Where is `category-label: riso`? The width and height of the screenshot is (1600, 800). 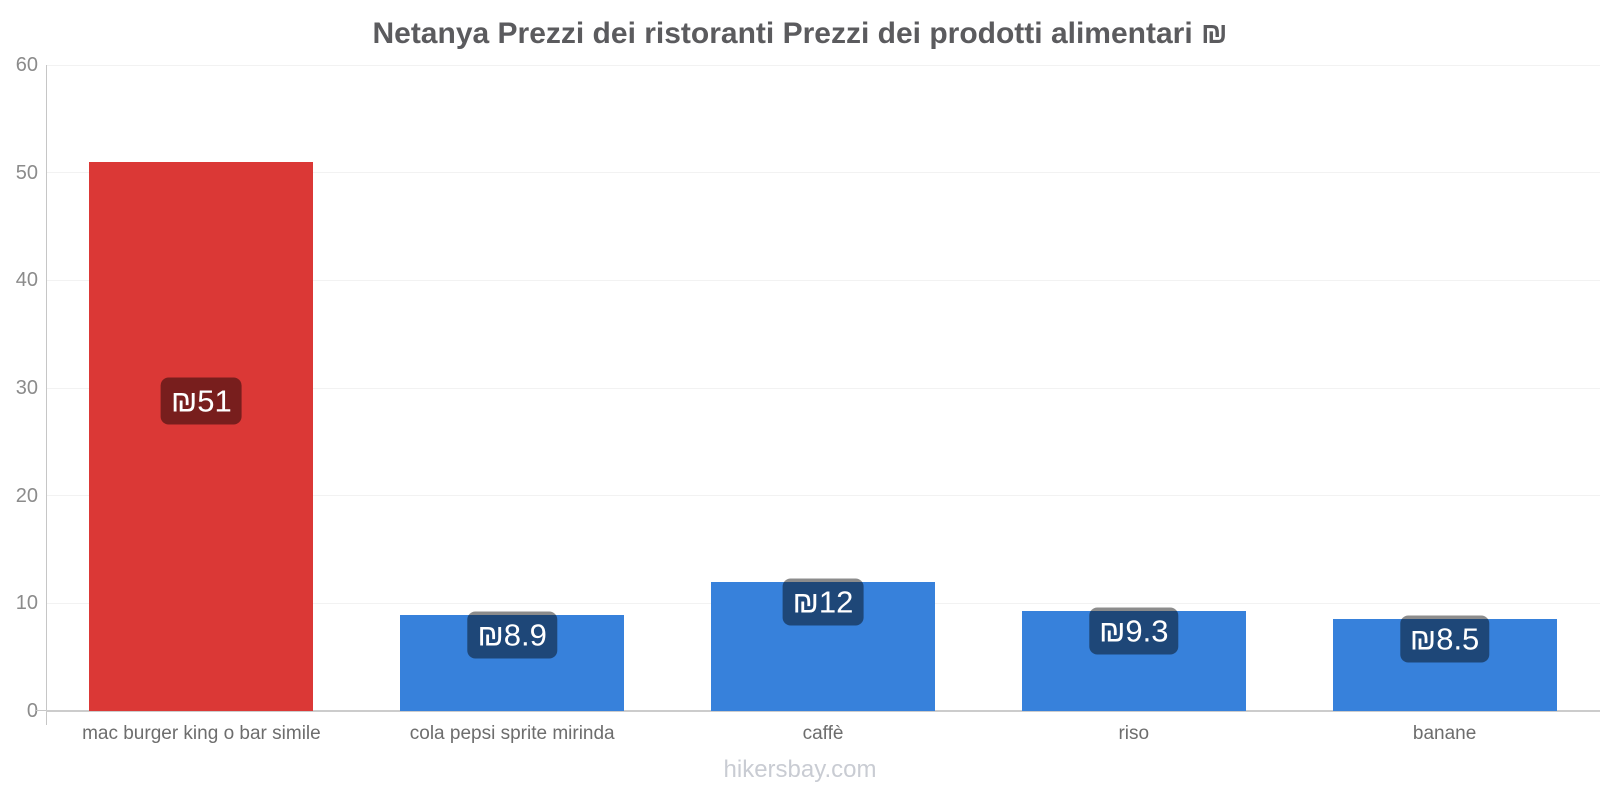
category-label: riso is located at coordinates (1134, 733).